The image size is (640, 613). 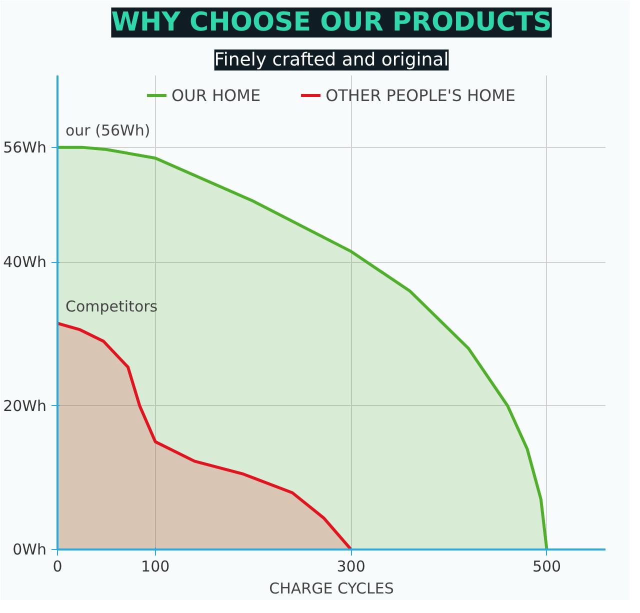 I want to click on x-tick-label: 500, so click(x=547, y=567).